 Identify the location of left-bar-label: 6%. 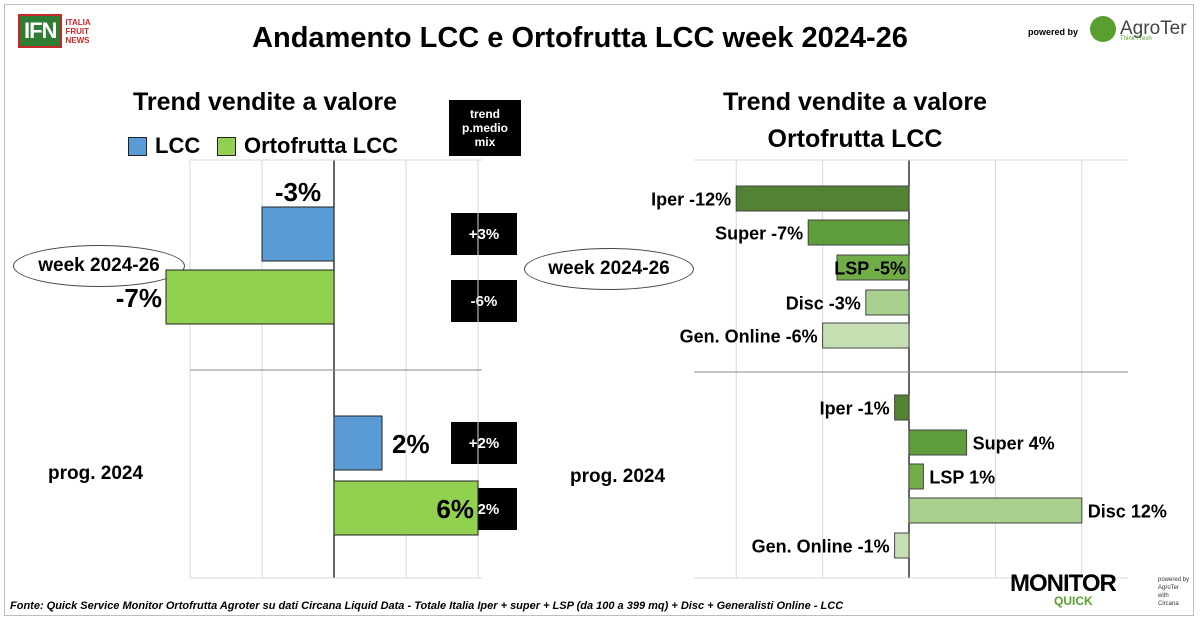
(455, 509).